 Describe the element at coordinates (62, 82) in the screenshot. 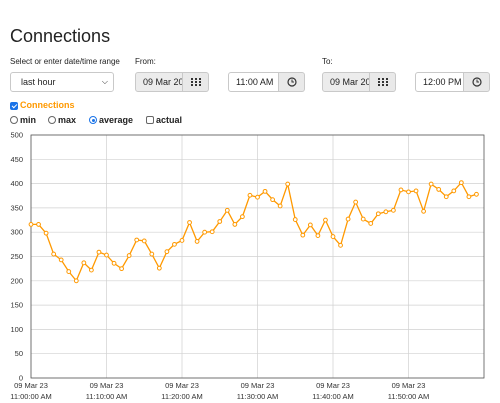

I see `range-select: last hour ⌵` at that location.